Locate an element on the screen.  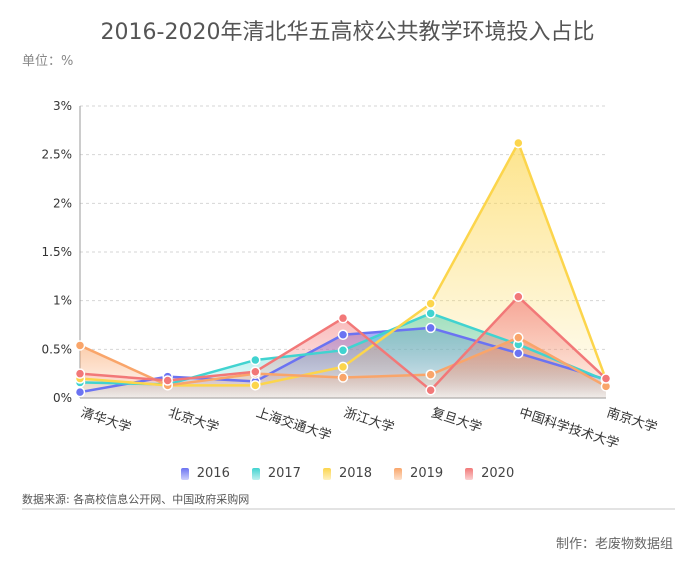
y-tick-label: 2% is located at coordinates (62, 203).